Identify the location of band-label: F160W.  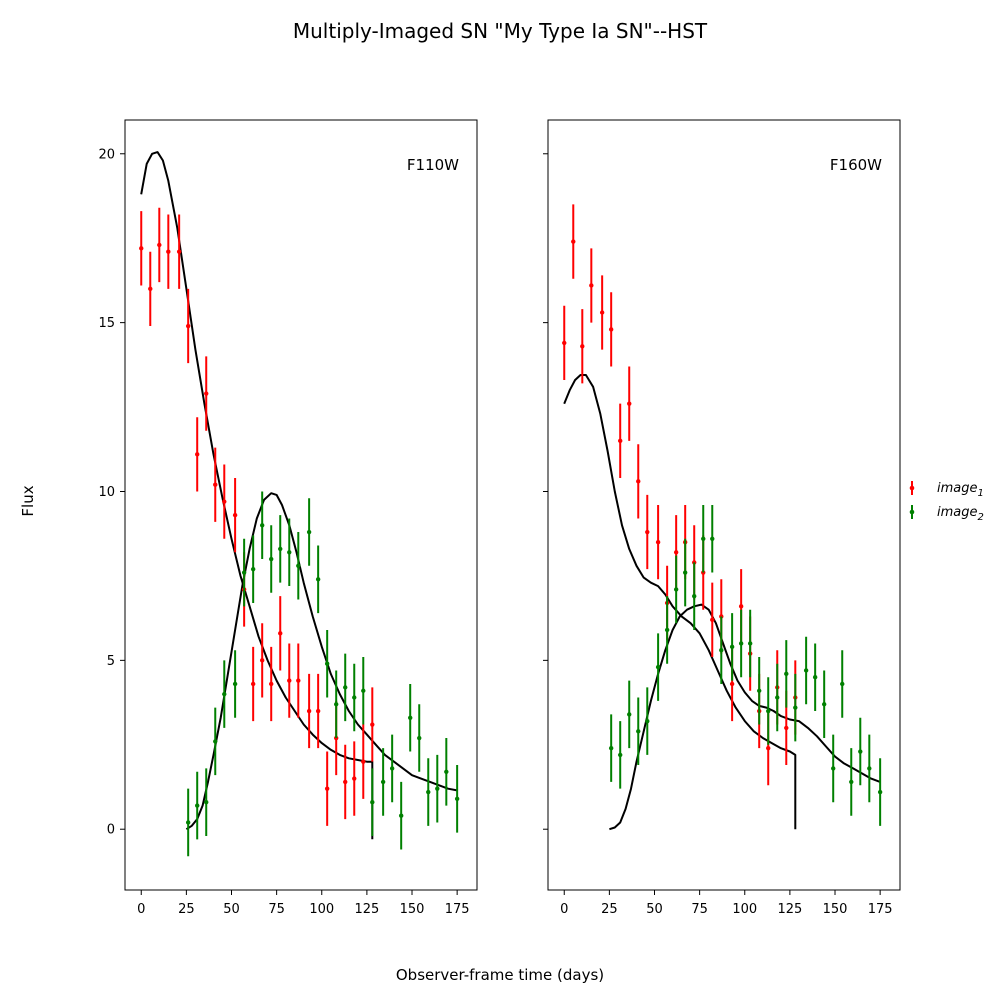
(856, 165).